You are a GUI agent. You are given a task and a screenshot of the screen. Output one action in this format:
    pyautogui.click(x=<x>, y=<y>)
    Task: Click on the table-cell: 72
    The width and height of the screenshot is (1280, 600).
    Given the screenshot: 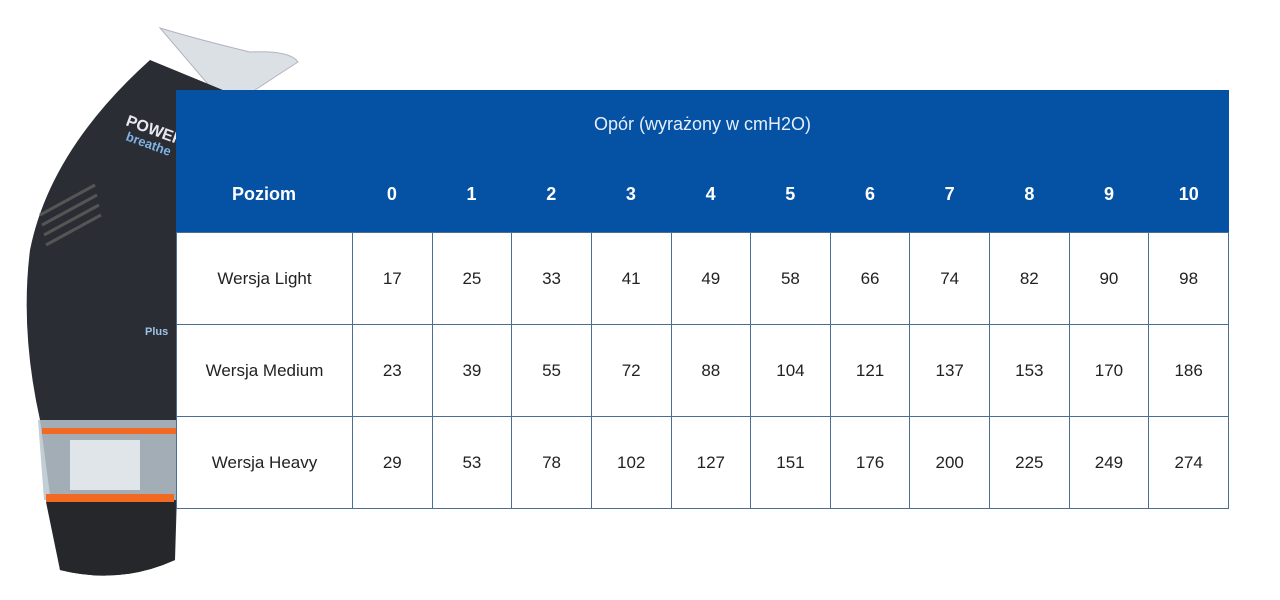 What is the action you would take?
    pyautogui.click(x=631, y=370)
    